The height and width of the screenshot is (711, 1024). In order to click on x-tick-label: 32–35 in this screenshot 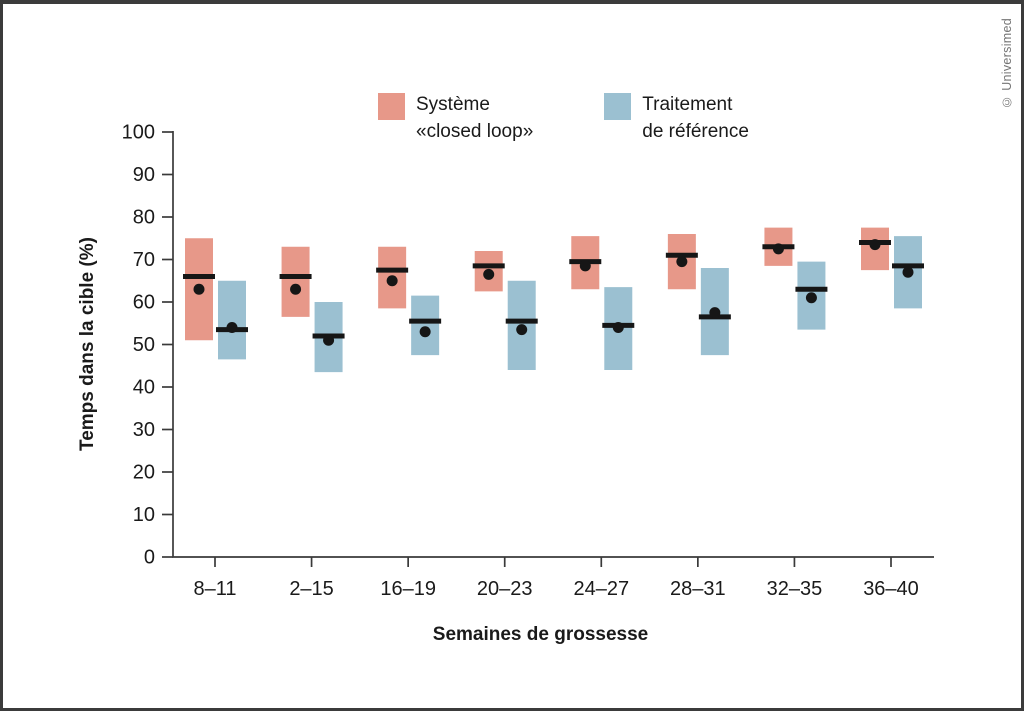, I will do `click(795, 589)`.